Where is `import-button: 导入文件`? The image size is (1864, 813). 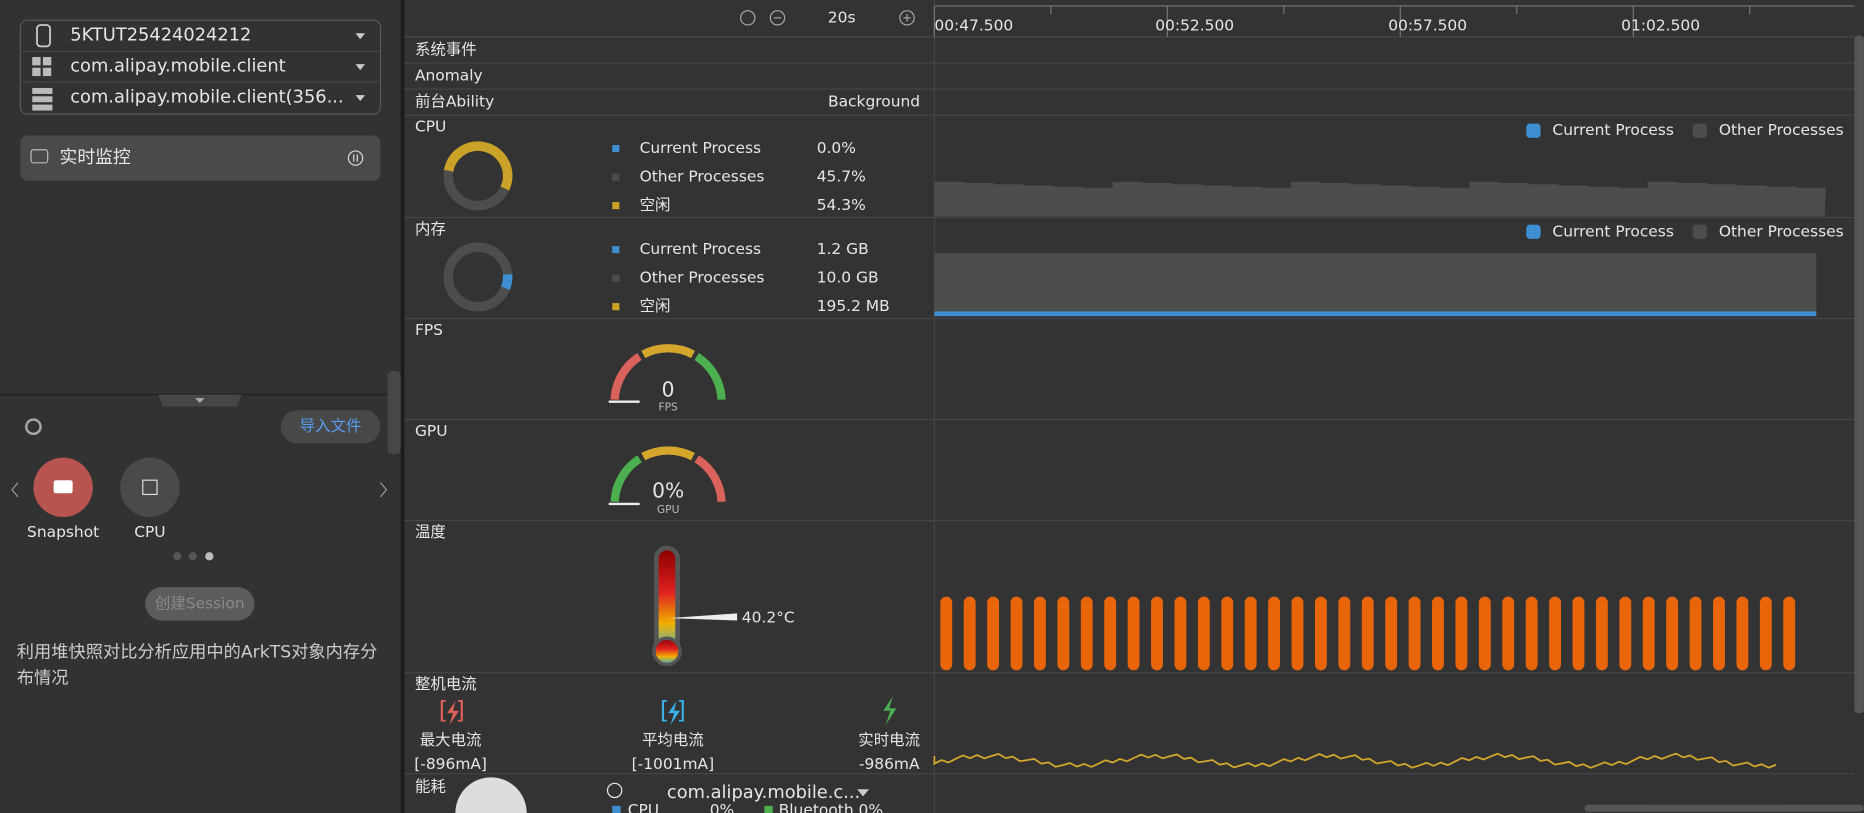 import-button: 导入文件 is located at coordinates (330, 427).